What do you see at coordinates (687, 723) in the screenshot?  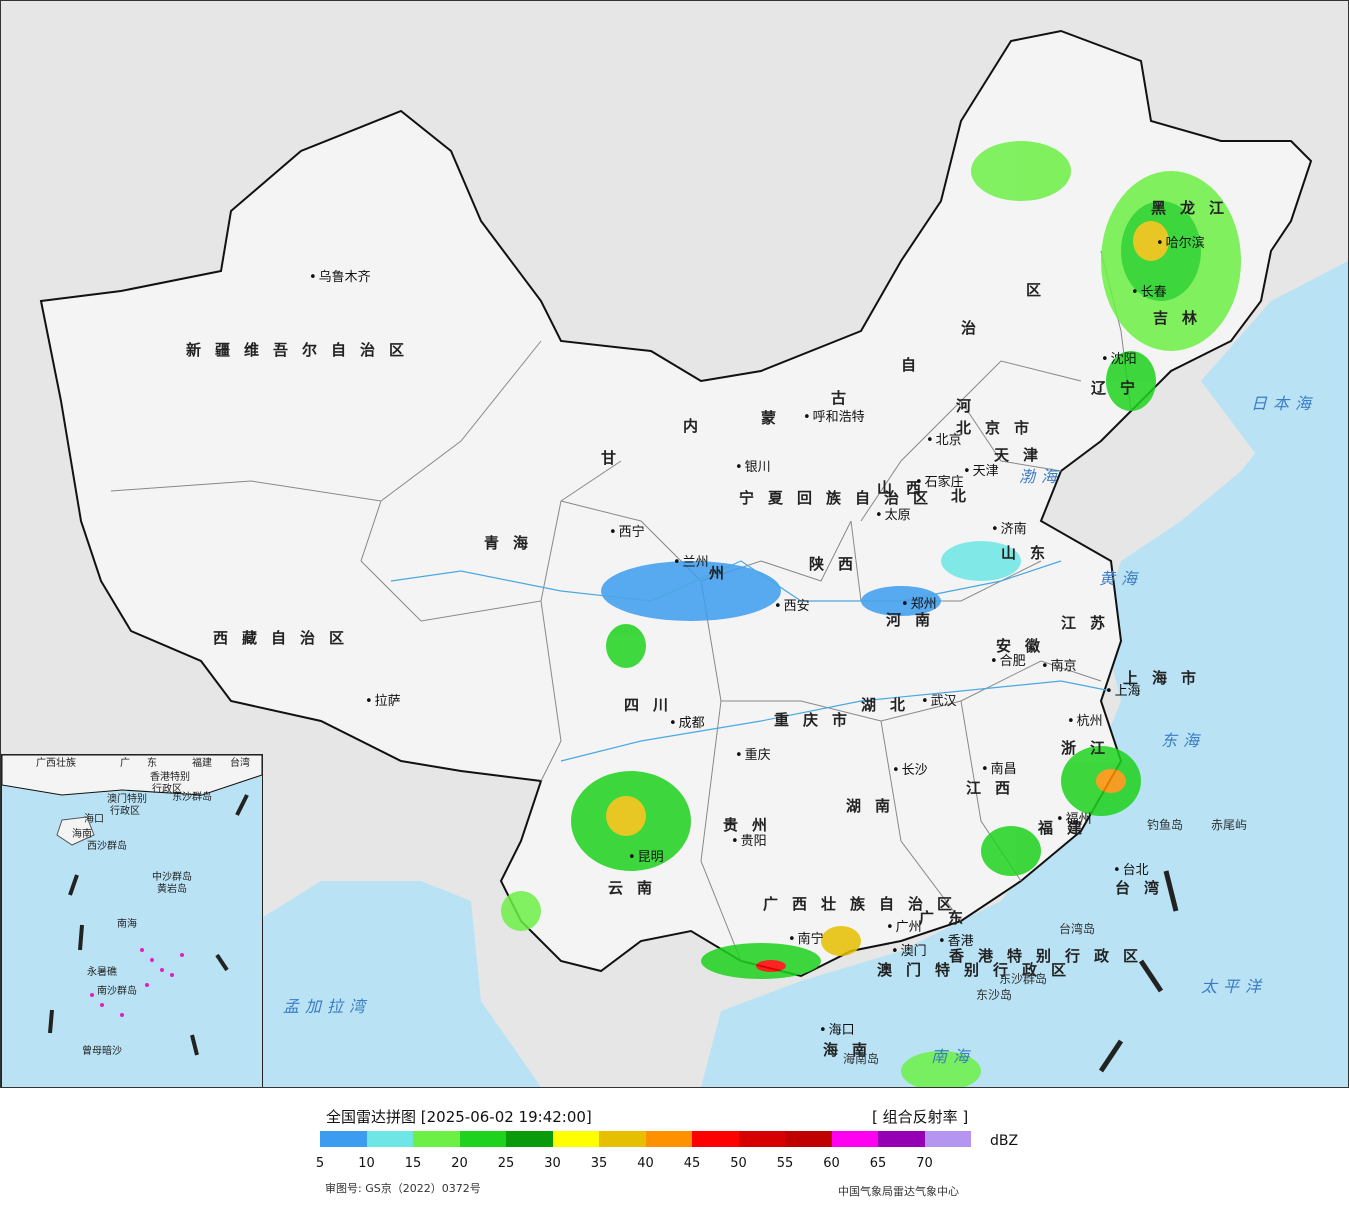 I see `city-label-chengdu: 成都` at bounding box center [687, 723].